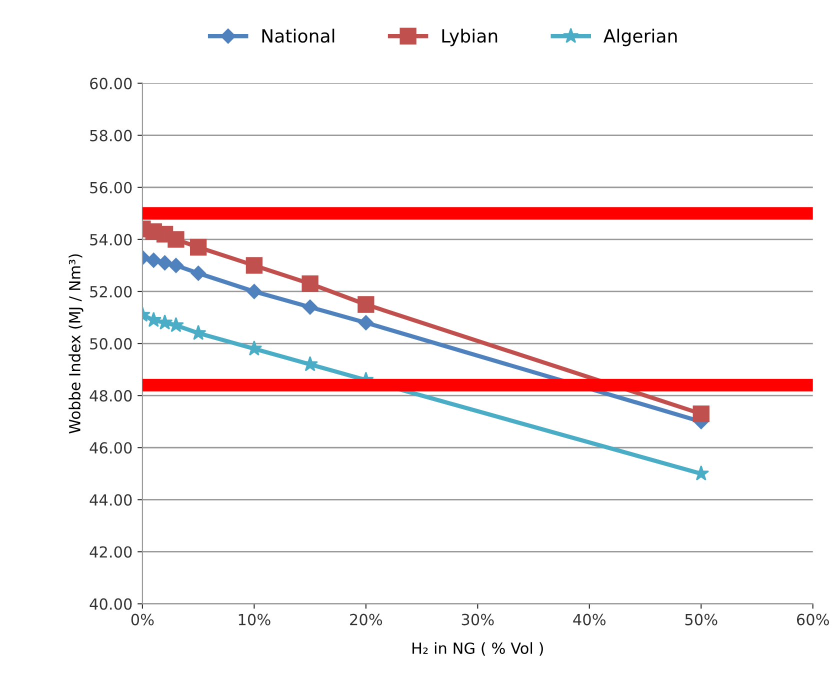  I want to click on y-tick-label: 56.00, so click(111, 188).